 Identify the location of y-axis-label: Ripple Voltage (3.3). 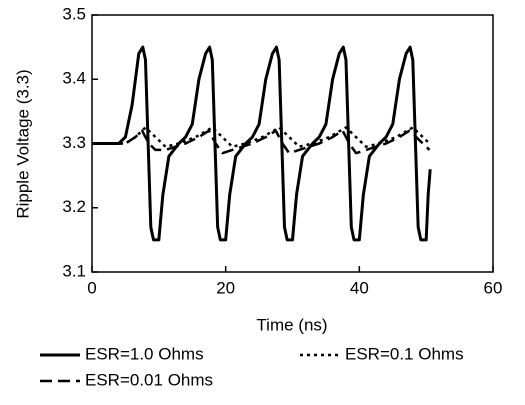
(22, 143).